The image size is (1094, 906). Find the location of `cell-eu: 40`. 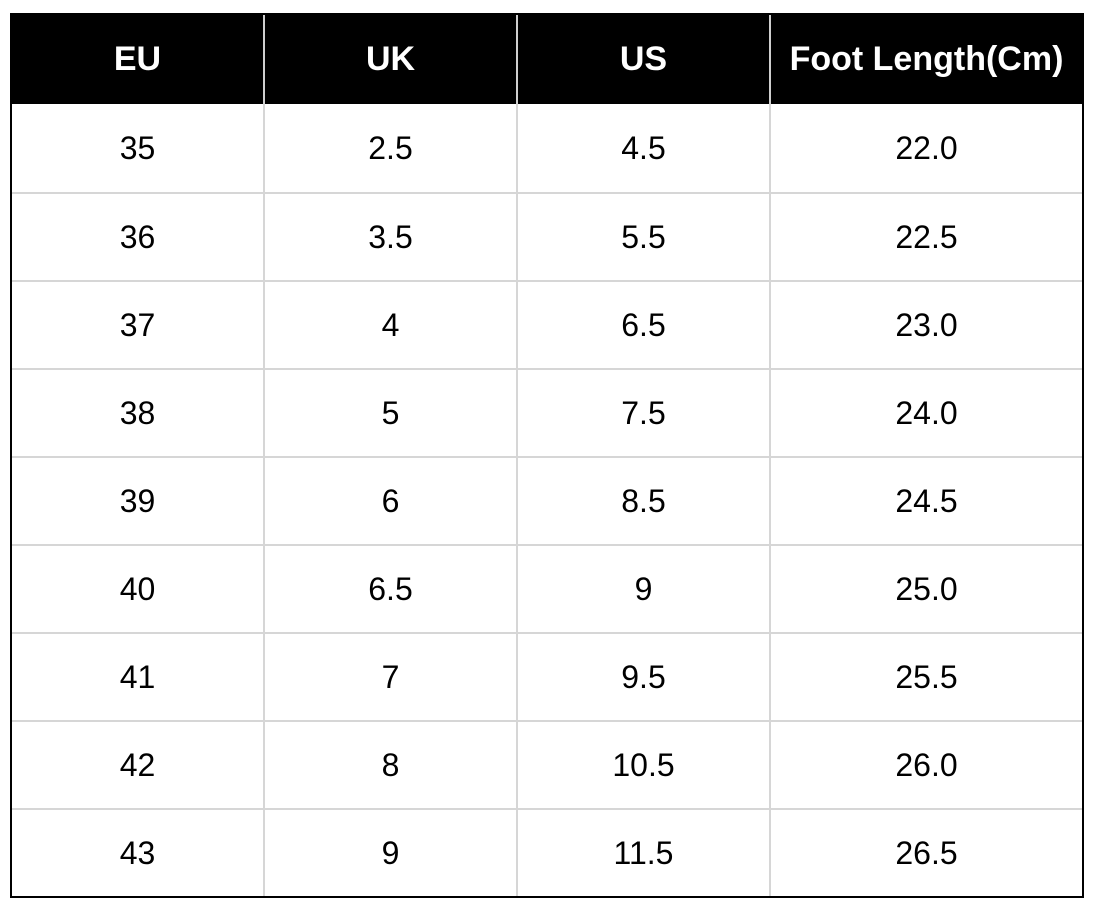

cell-eu: 40 is located at coordinates (138, 589).